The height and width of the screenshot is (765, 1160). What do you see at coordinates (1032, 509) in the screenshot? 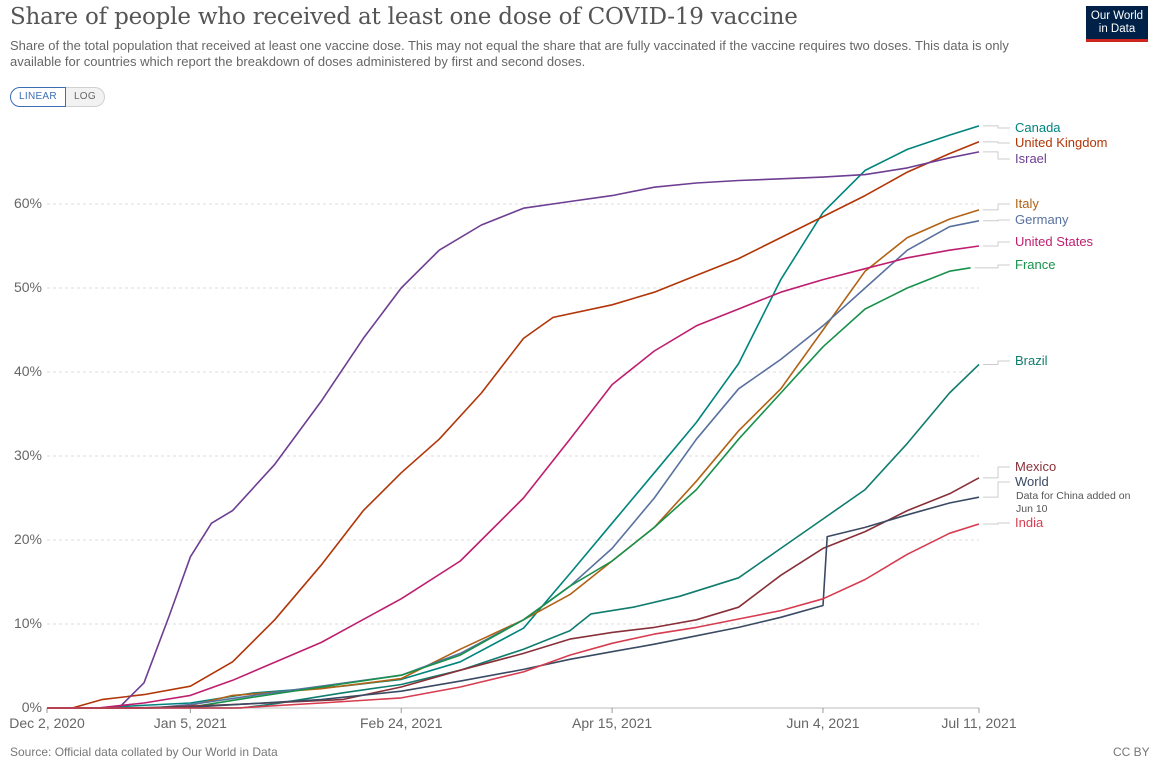
I see `world-note-label-cont: Jun 10` at bounding box center [1032, 509].